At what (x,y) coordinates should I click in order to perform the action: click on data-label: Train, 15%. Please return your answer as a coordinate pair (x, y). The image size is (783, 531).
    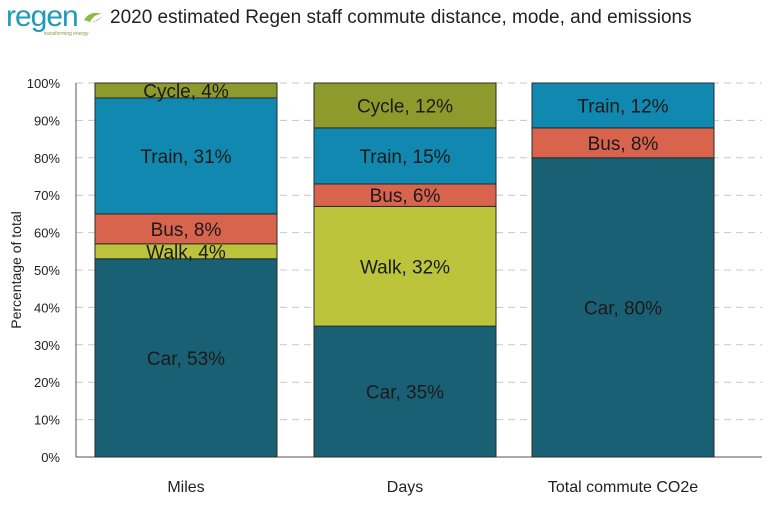
    Looking at the image, I should click on (404, 157).